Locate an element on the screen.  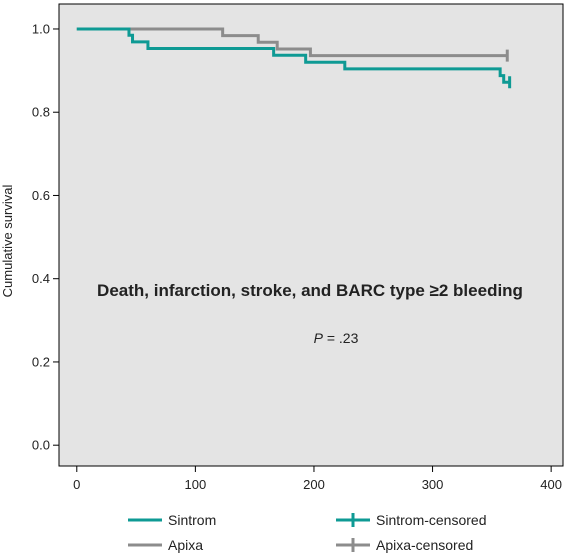
legend-item: Apixa is located at coordinates (165, 545).